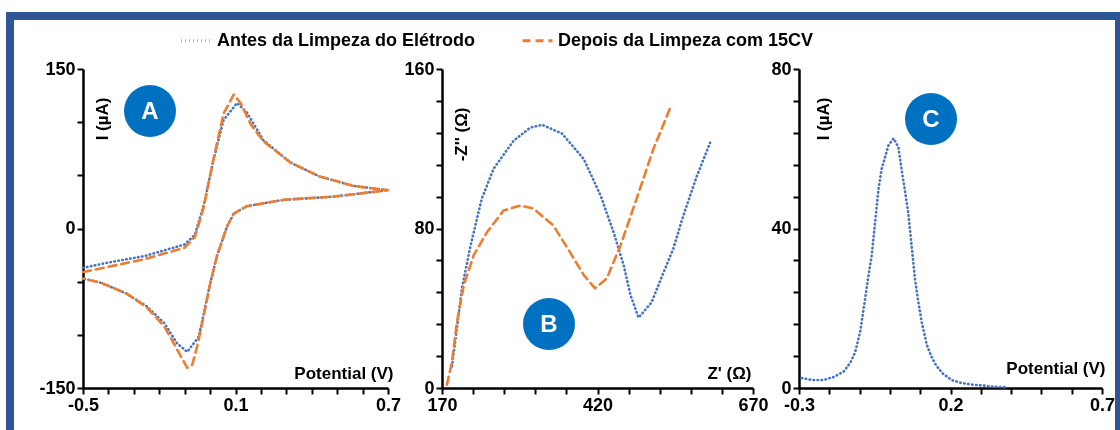  What do you see at coordinates (729, 373) in the screenshot?
I see `x-axis-title: Z' (Ω)` at bounding box center [729, 373].